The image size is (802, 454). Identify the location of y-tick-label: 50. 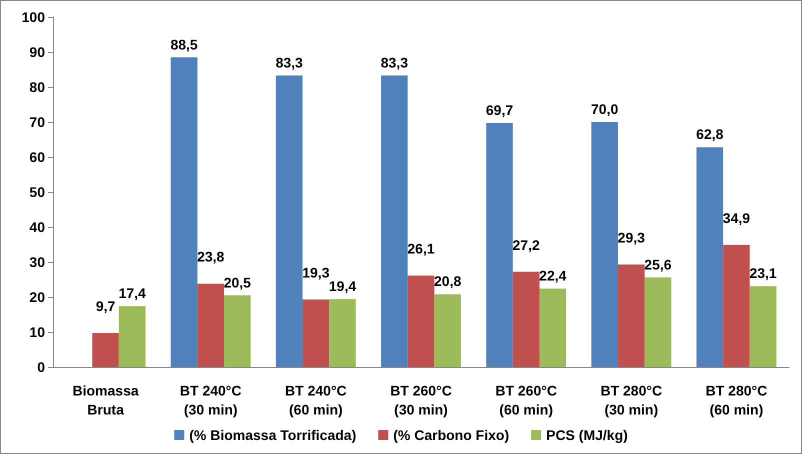
(37, 192).